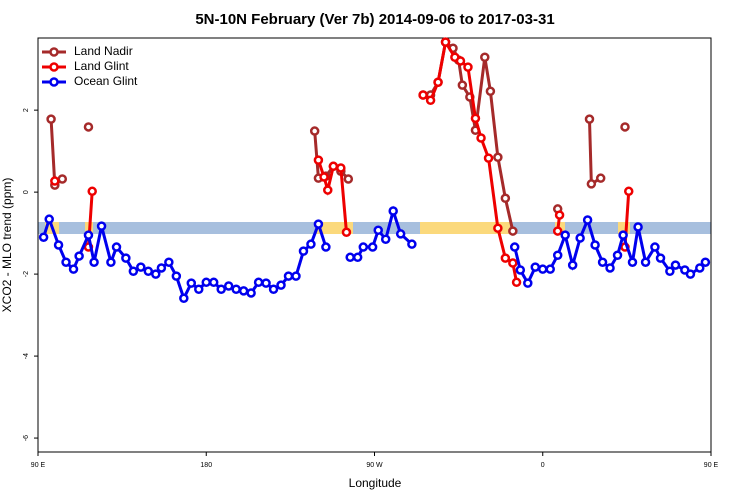 The height and width of the screenshot is (500, 750). I want to click on x-axis-label: Longitude, so click(375, 483).